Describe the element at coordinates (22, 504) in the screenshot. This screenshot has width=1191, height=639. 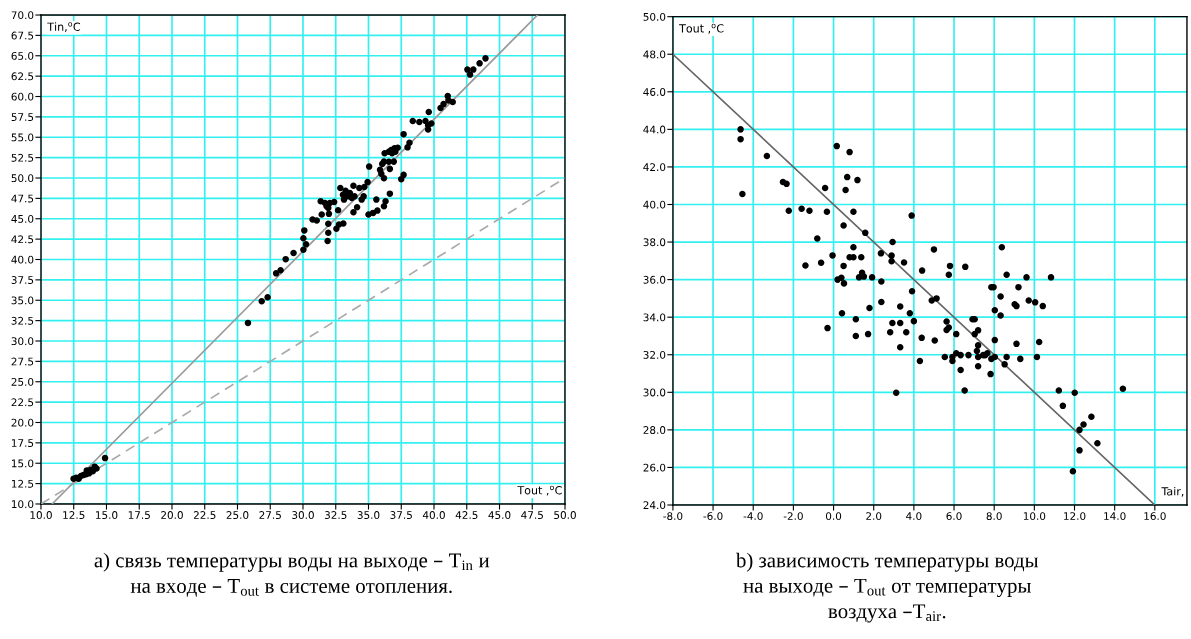
I see `y-tick-label: 10.0` at that location.